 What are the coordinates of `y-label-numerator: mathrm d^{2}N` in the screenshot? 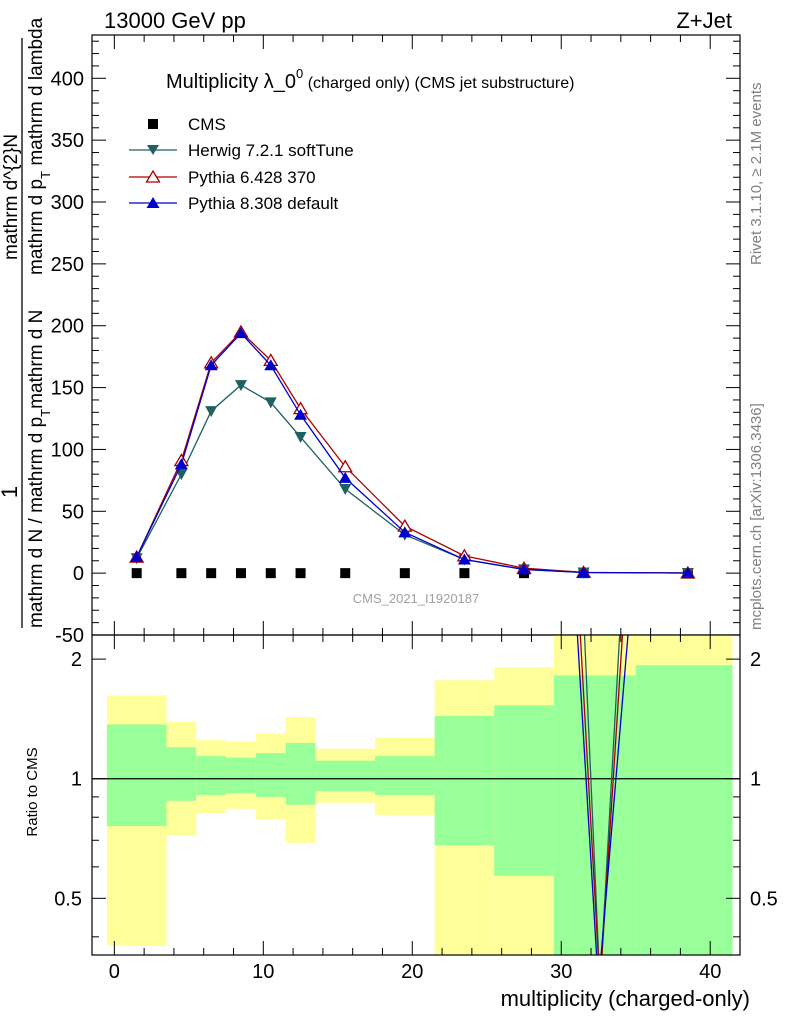 It's located at (11, 197).